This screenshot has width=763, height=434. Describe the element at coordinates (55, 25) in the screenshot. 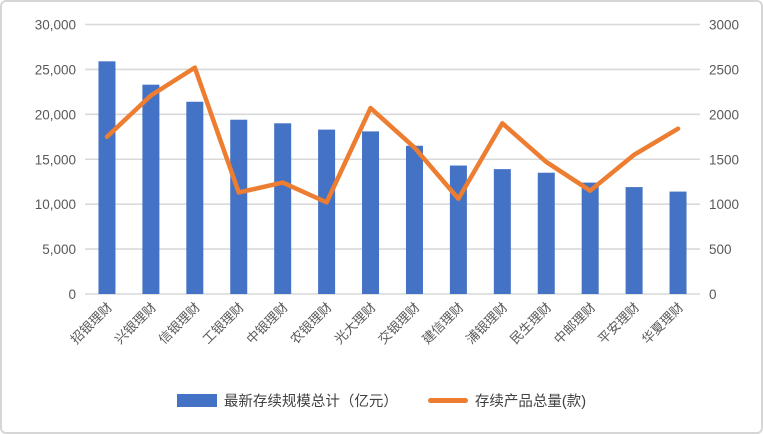

I see `left-axis-tick-label: 30,000` at that location.